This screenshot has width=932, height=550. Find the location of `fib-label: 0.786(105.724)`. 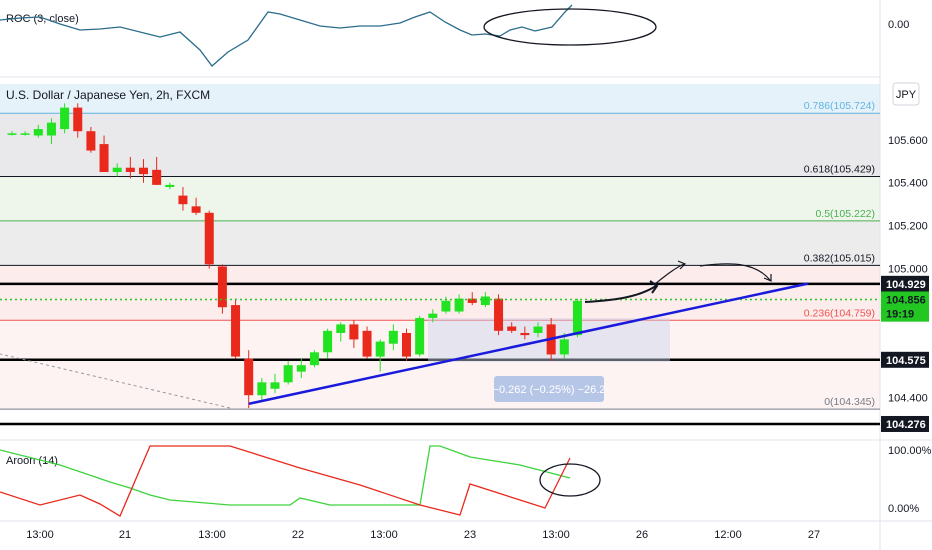

fib-label: 0.786(105.724) is located at coordinates (839, 106).